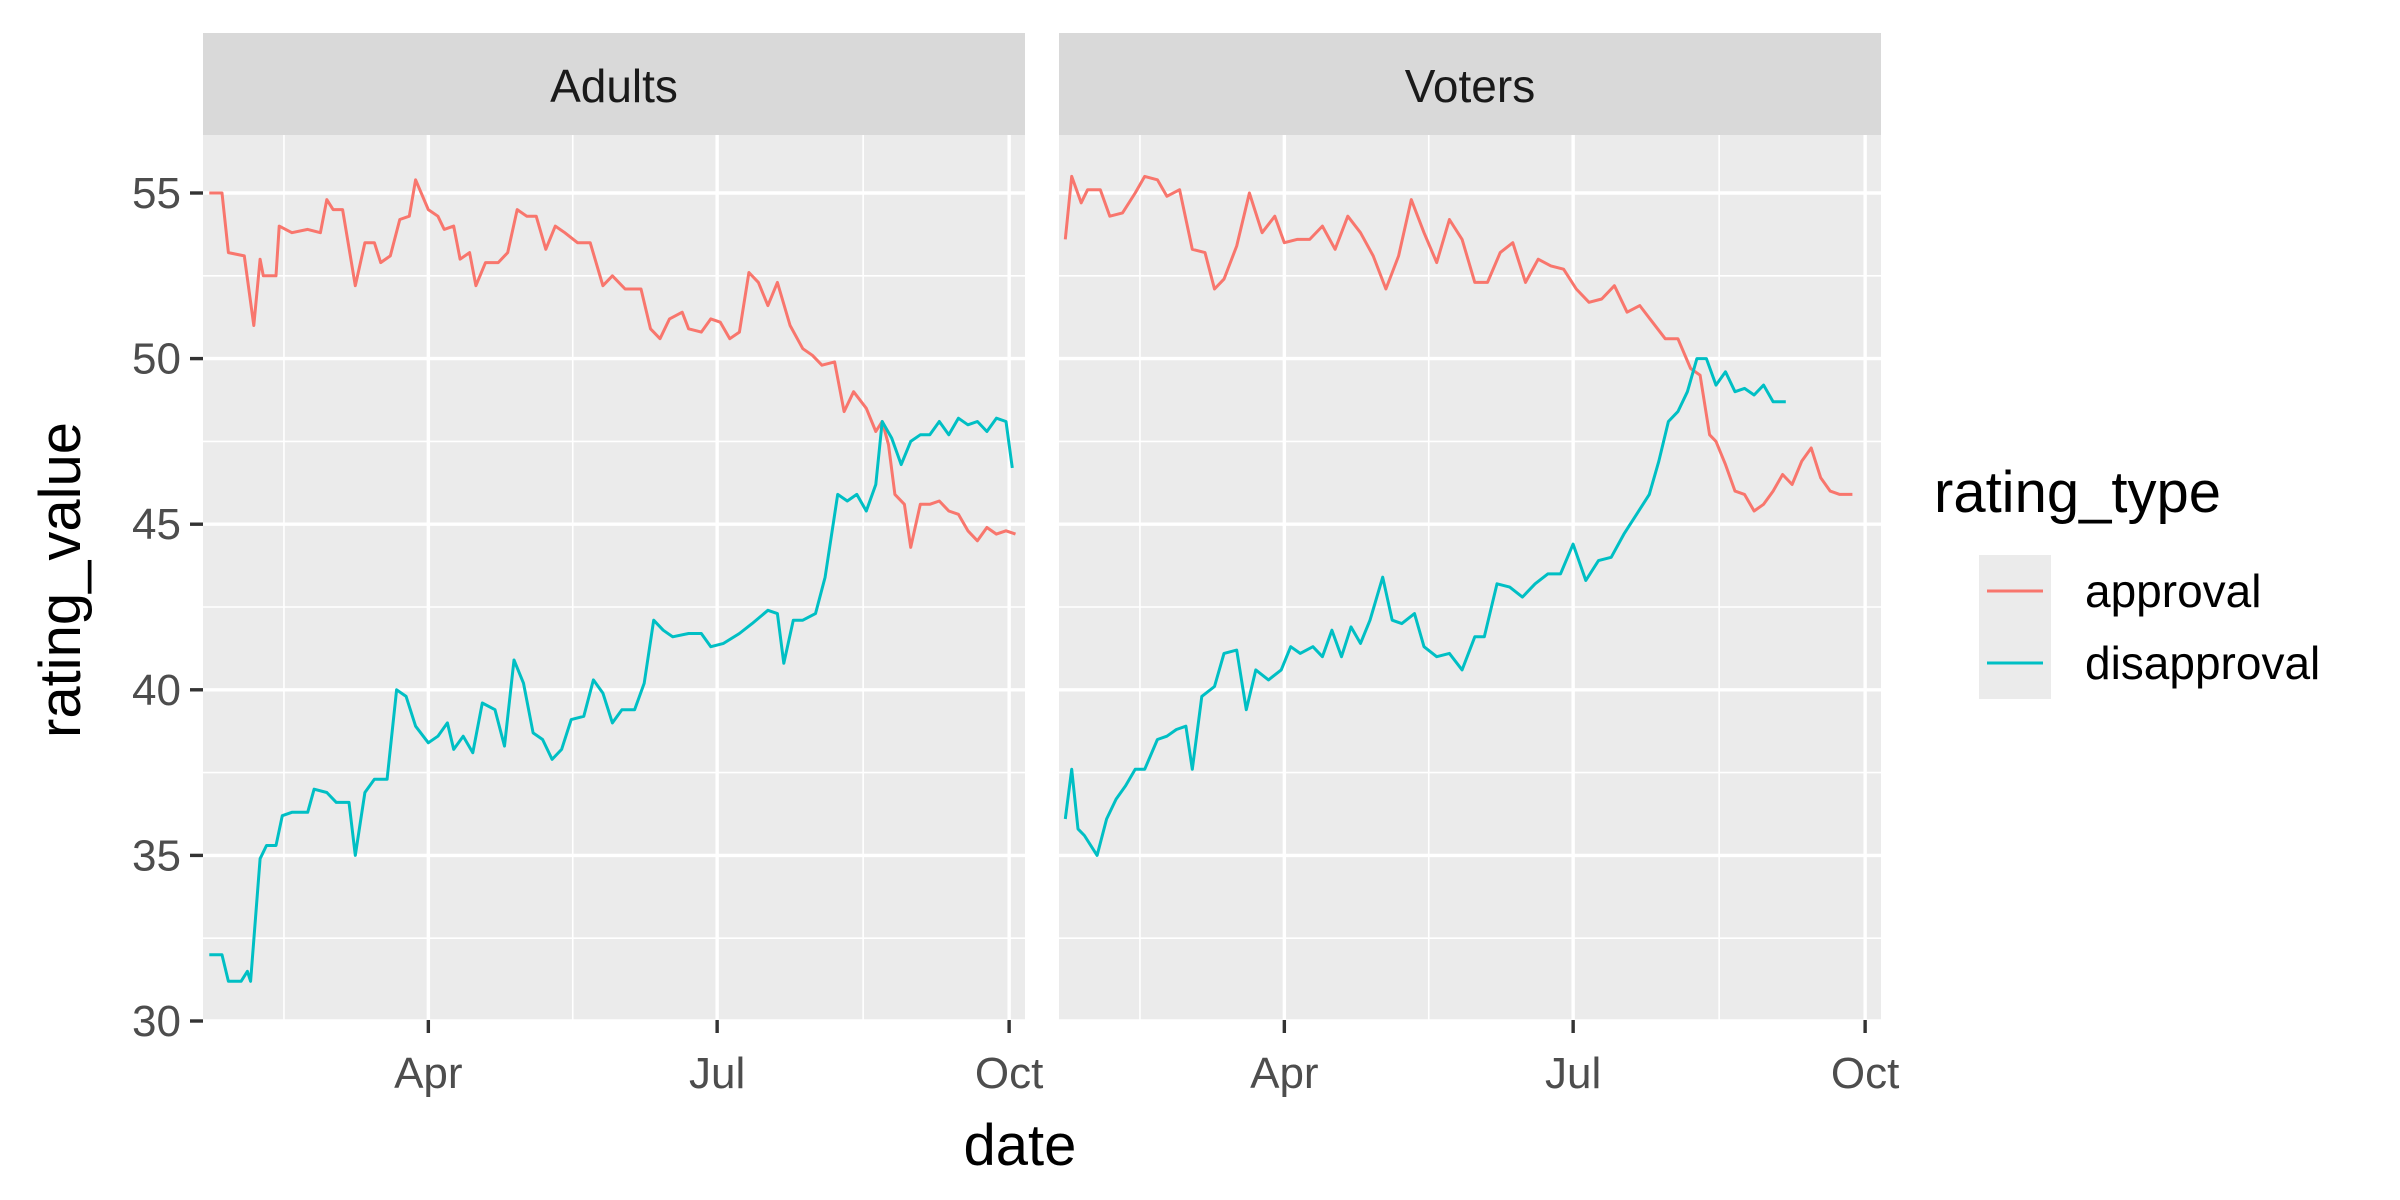  What do you see at coordinates (2173, 591) in the screenshot?
I see `legend-label-approval: approval` at bounding box center [2173, 591].